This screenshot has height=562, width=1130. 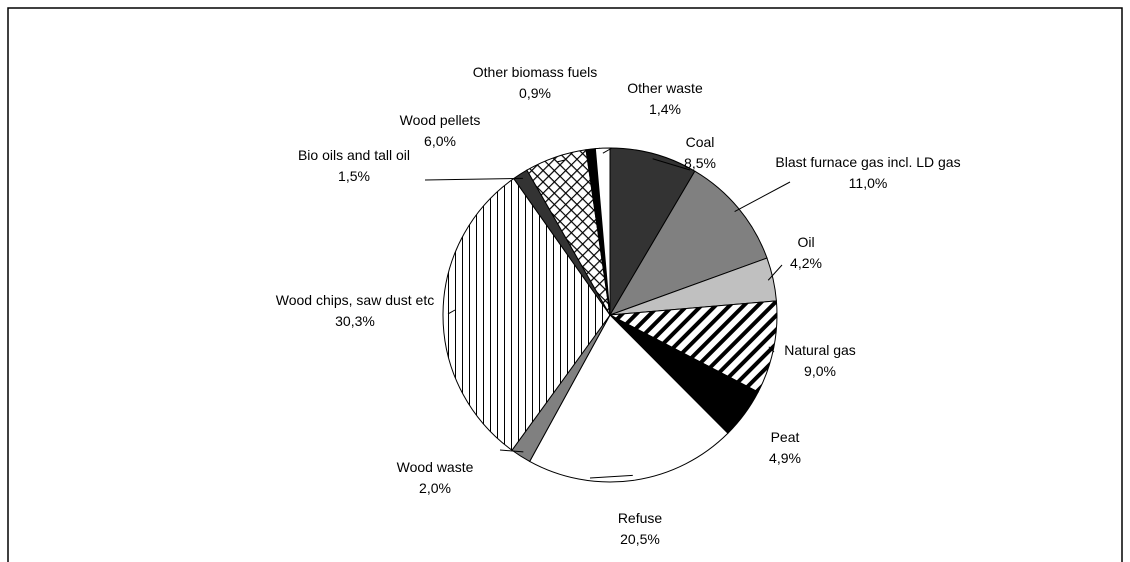 What do you see at coordinates (820, 371) in the screenshot?
I see `value-label: 9,0%` at bounding box center [820, 371].